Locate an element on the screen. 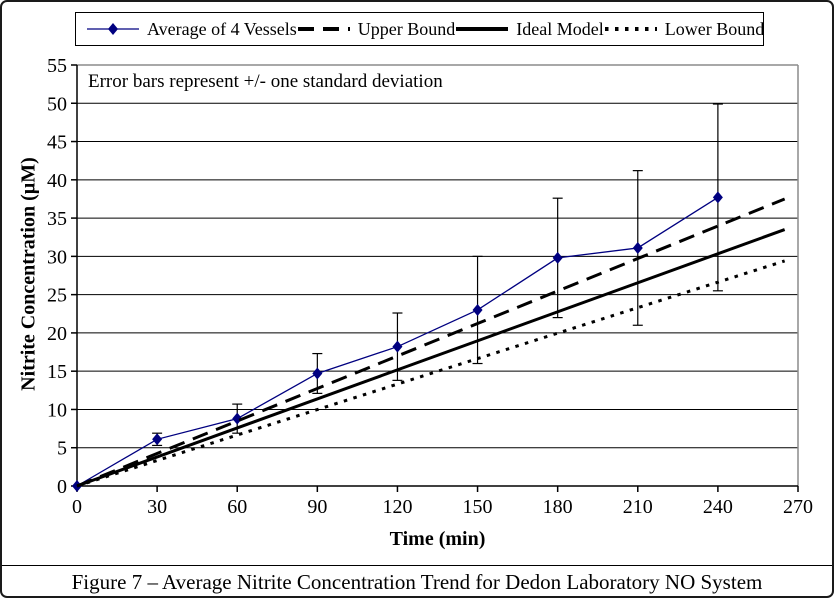 Image resolution: width=834 pixels, height=598 pixels. y-tick-label: 0 is located at coordinates (62, 487).